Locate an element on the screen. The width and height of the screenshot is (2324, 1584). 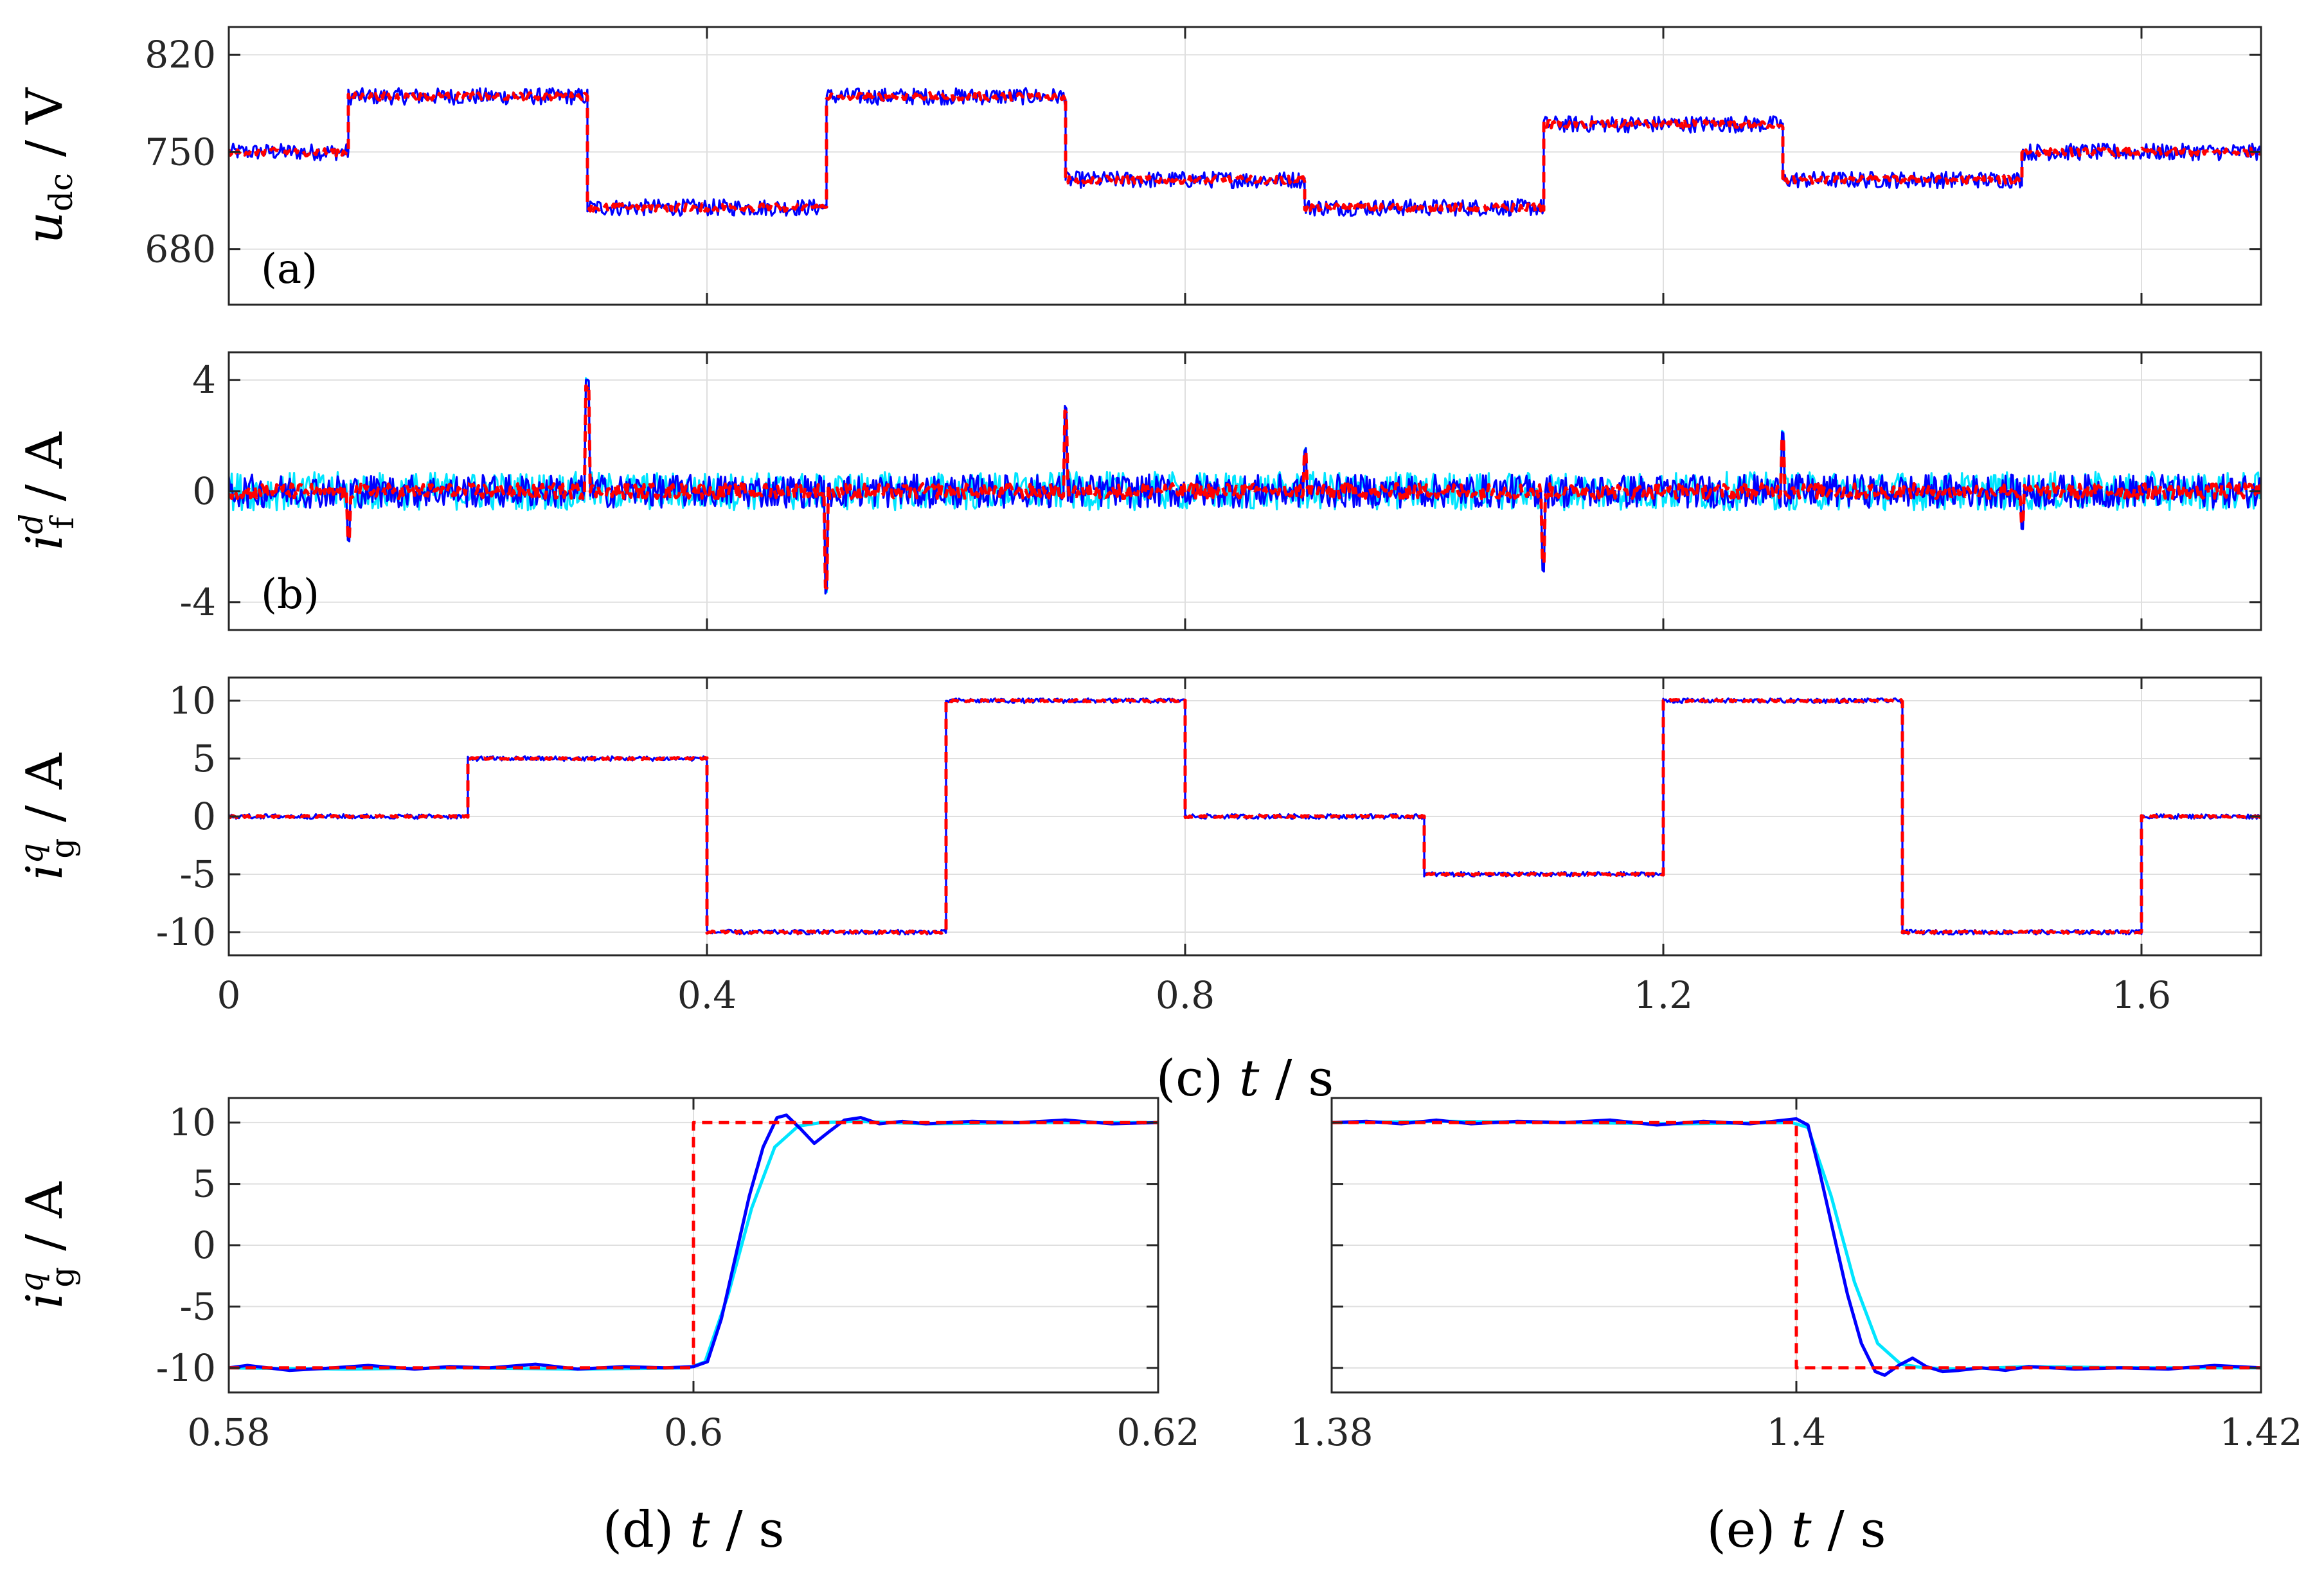
panel-label: (a) is located at coordinates (289, 269).